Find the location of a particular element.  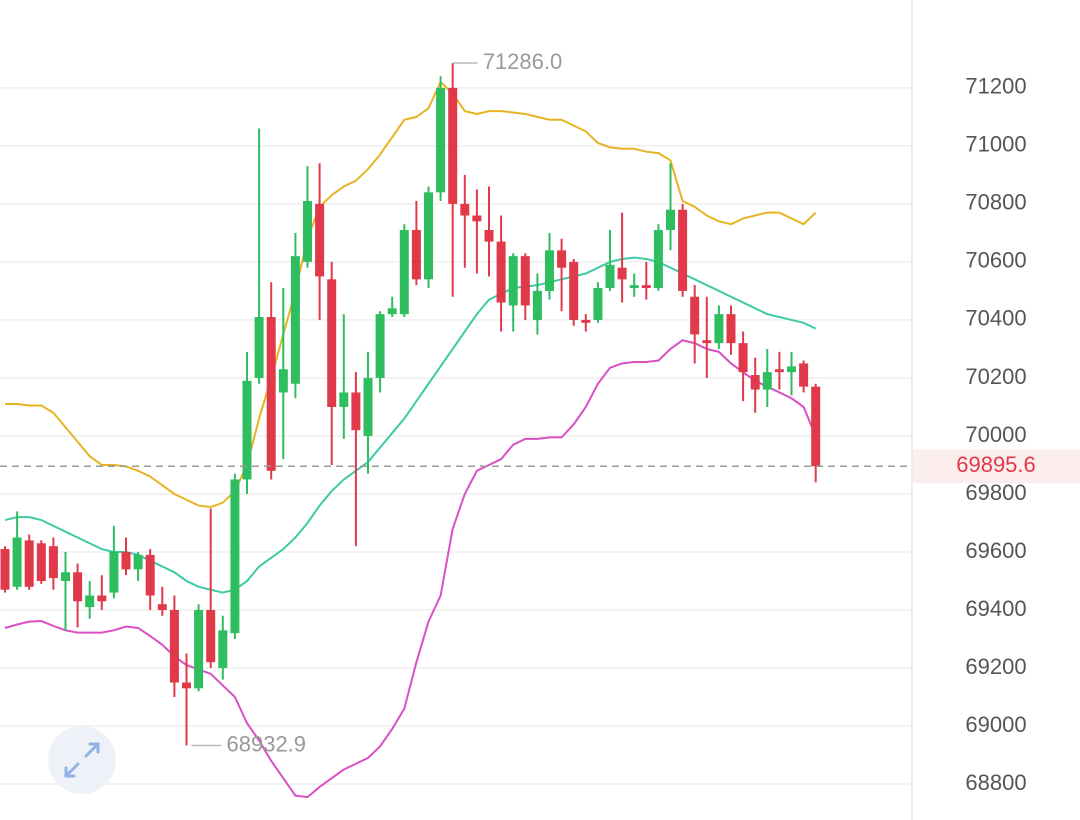

y-tick-label: 70200 is located at coordinates (995, 376).